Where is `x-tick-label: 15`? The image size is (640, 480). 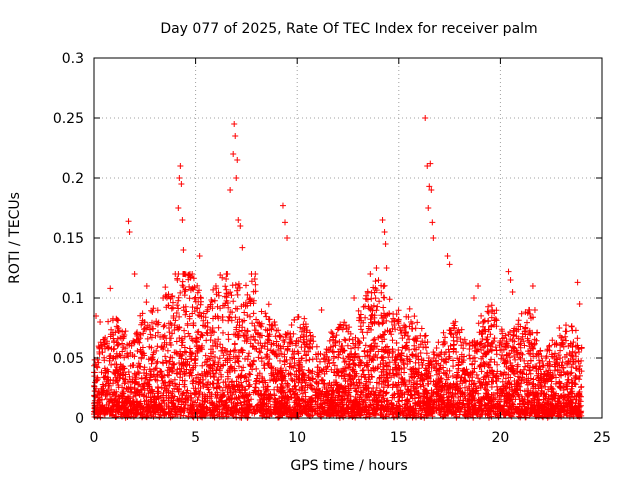 x-tick-label: 15 is located at coordinates (399, 438).